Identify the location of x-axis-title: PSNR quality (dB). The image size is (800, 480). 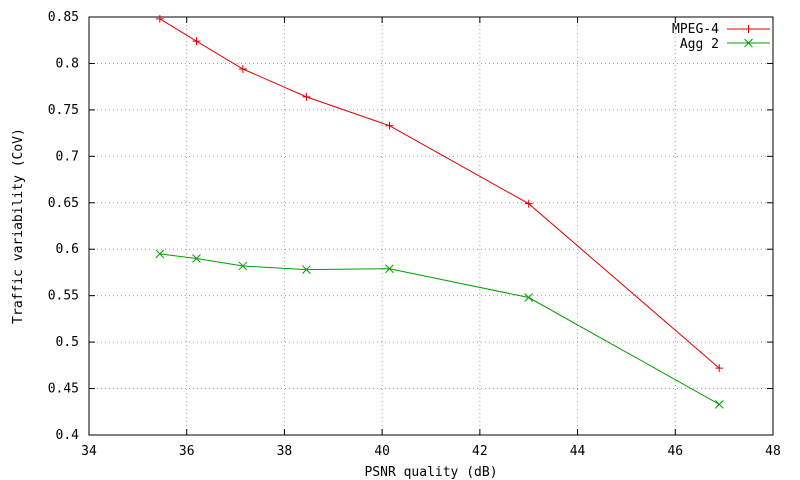
(430, 472).